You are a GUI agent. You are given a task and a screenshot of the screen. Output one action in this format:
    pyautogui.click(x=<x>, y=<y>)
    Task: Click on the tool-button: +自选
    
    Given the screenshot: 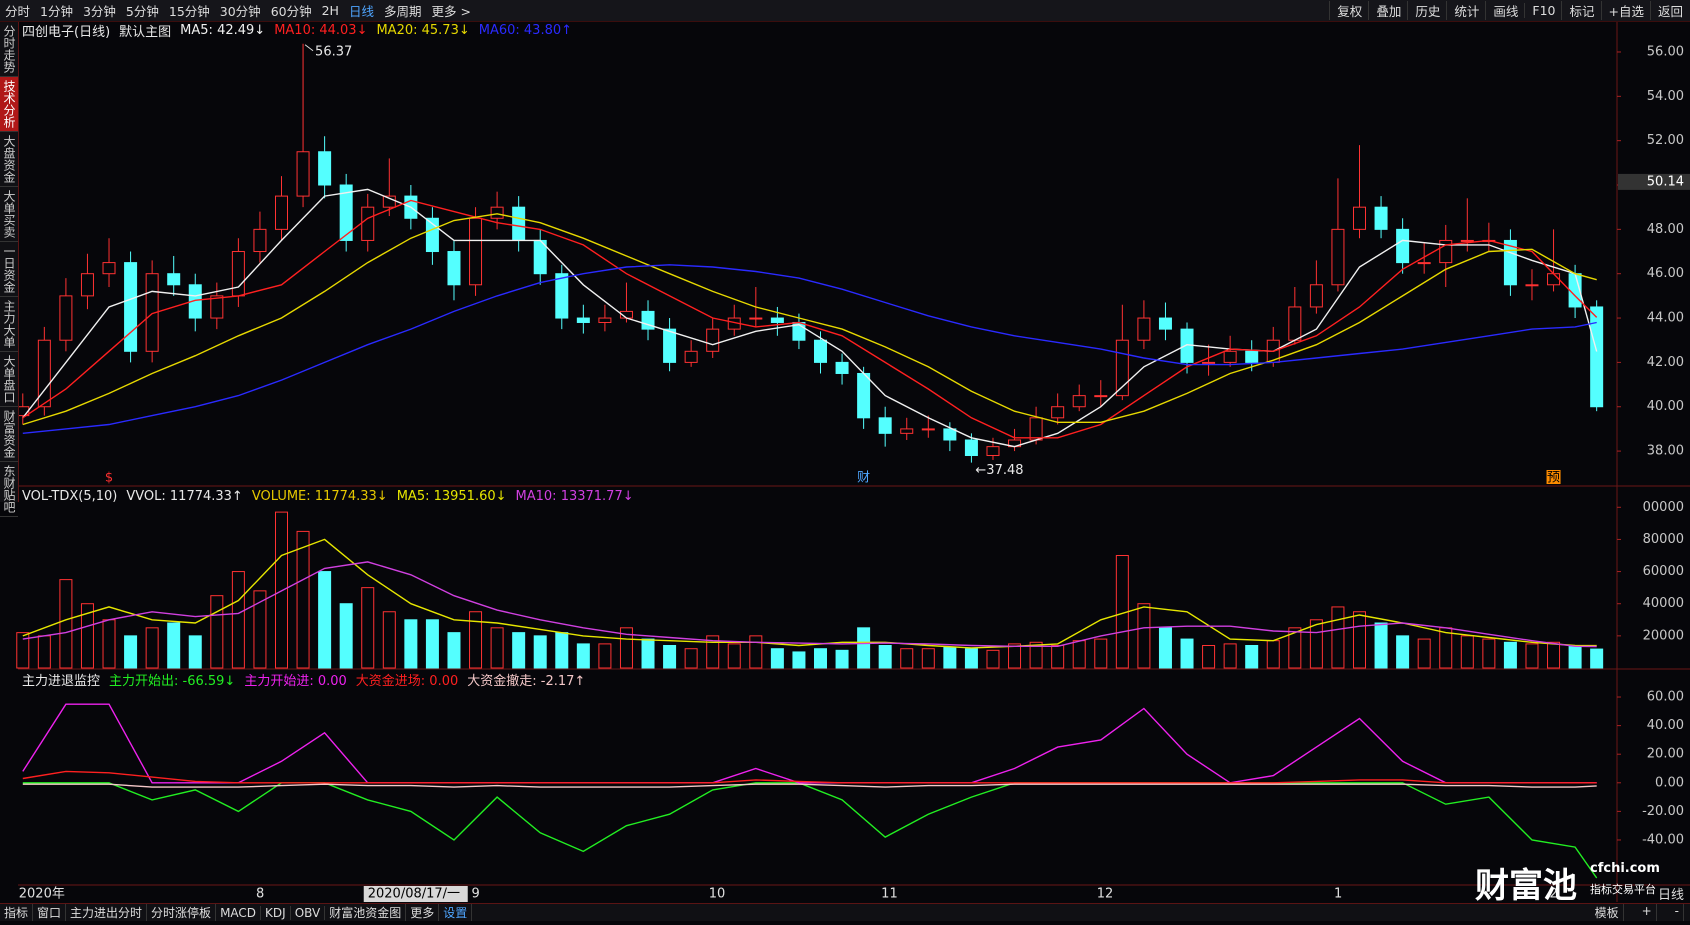 What is the action you would take?
    pyautogui.click(x=1622, y=10)
    